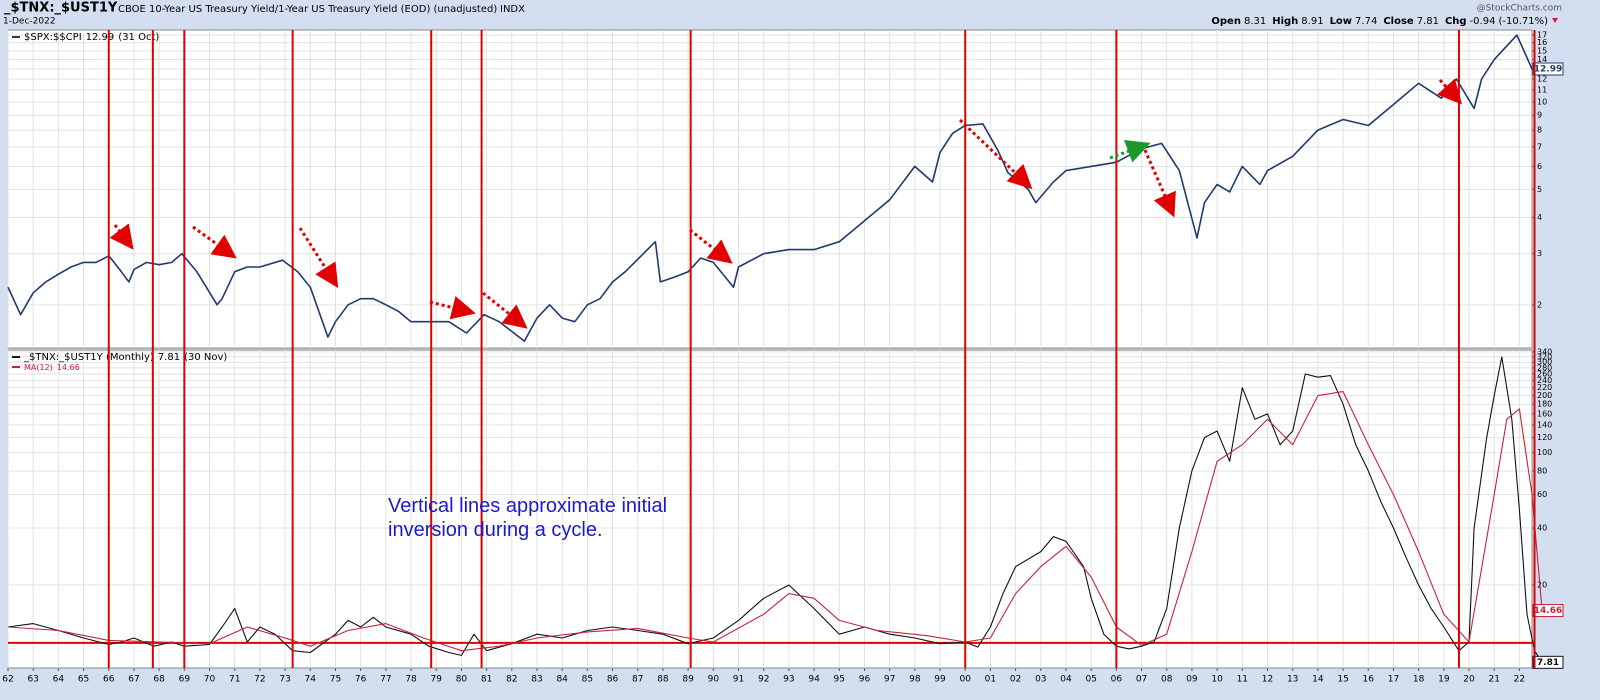  Describe the element at coordinates (1544, 356) in the screenshot. I see `y-tick-label: 320` at that location.